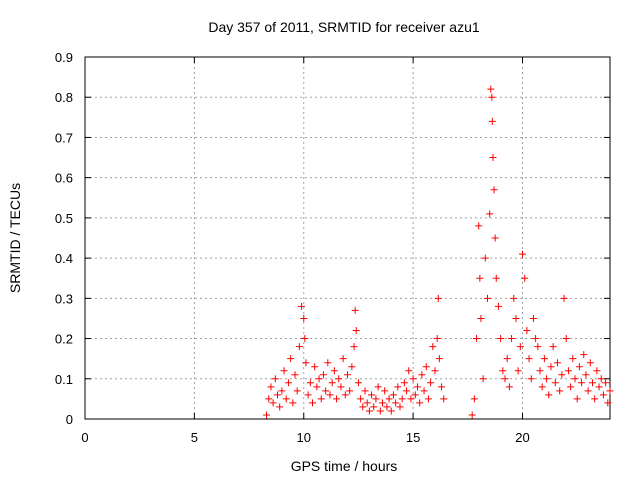 The width and height of the screenshot is (640, 480). What do you see at coordinates (64, 57) in the screenshot?
I see `y-tick-label: 0.9` at bounding box center [64, 57].